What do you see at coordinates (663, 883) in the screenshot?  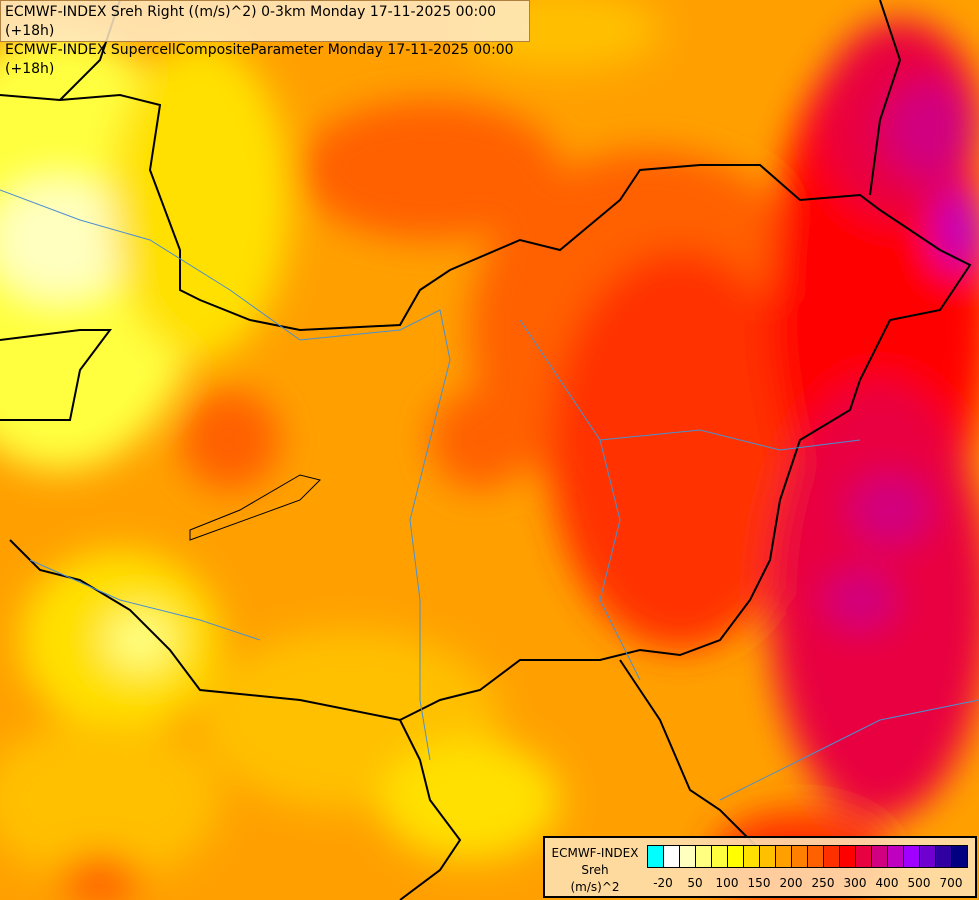 I see `legend-tick-label: -20` at bounding box center [663, 883].